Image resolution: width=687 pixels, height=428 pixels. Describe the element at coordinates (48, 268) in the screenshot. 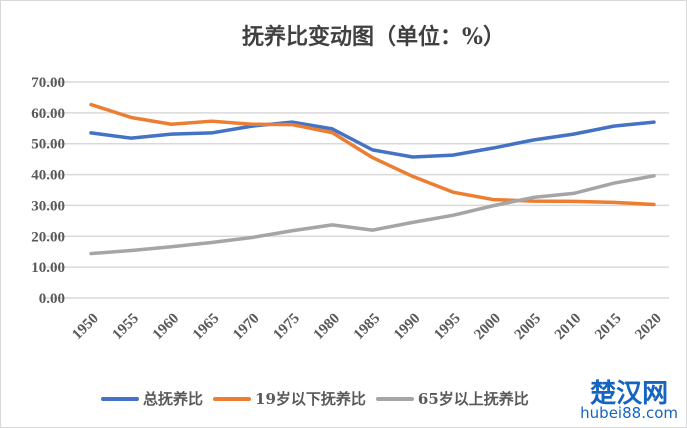

I see `y-tick-label: 10.00` at that location.